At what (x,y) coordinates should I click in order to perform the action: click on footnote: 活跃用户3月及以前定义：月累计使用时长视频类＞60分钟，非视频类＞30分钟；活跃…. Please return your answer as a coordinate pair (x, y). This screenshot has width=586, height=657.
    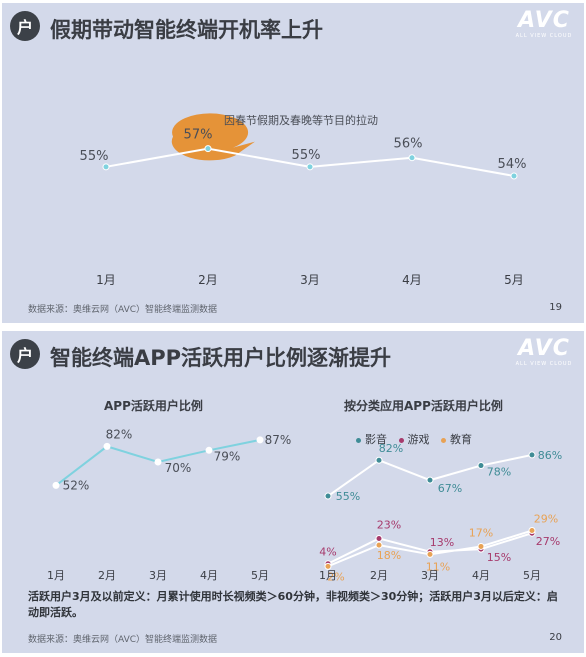
    Looking at the image, I should click on (293, 604).